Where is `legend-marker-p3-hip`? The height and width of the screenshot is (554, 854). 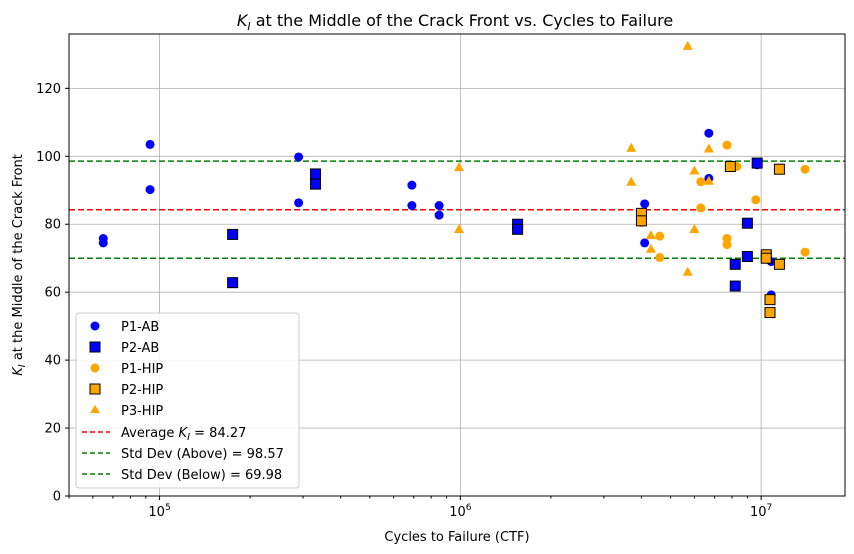 legend-marker-p3-hip is located at coordinates (95, 409).